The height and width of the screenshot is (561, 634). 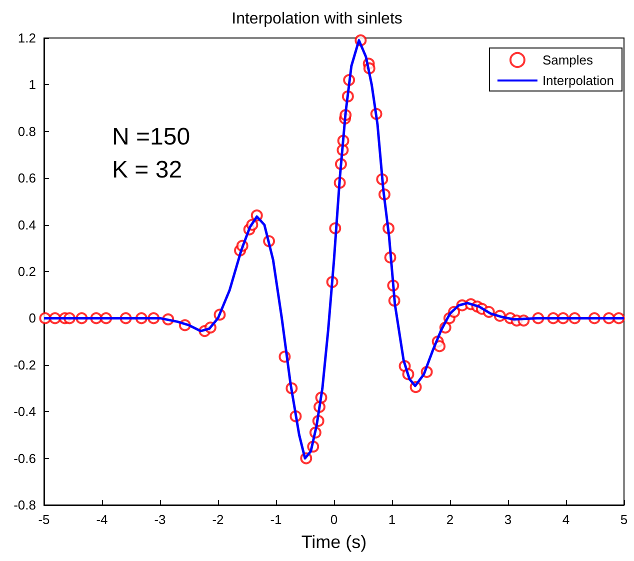 What do you see at coordinates (624, 519) in the screenshot?
I see `x-tick-label: 5` at bounding box center [624, 519].